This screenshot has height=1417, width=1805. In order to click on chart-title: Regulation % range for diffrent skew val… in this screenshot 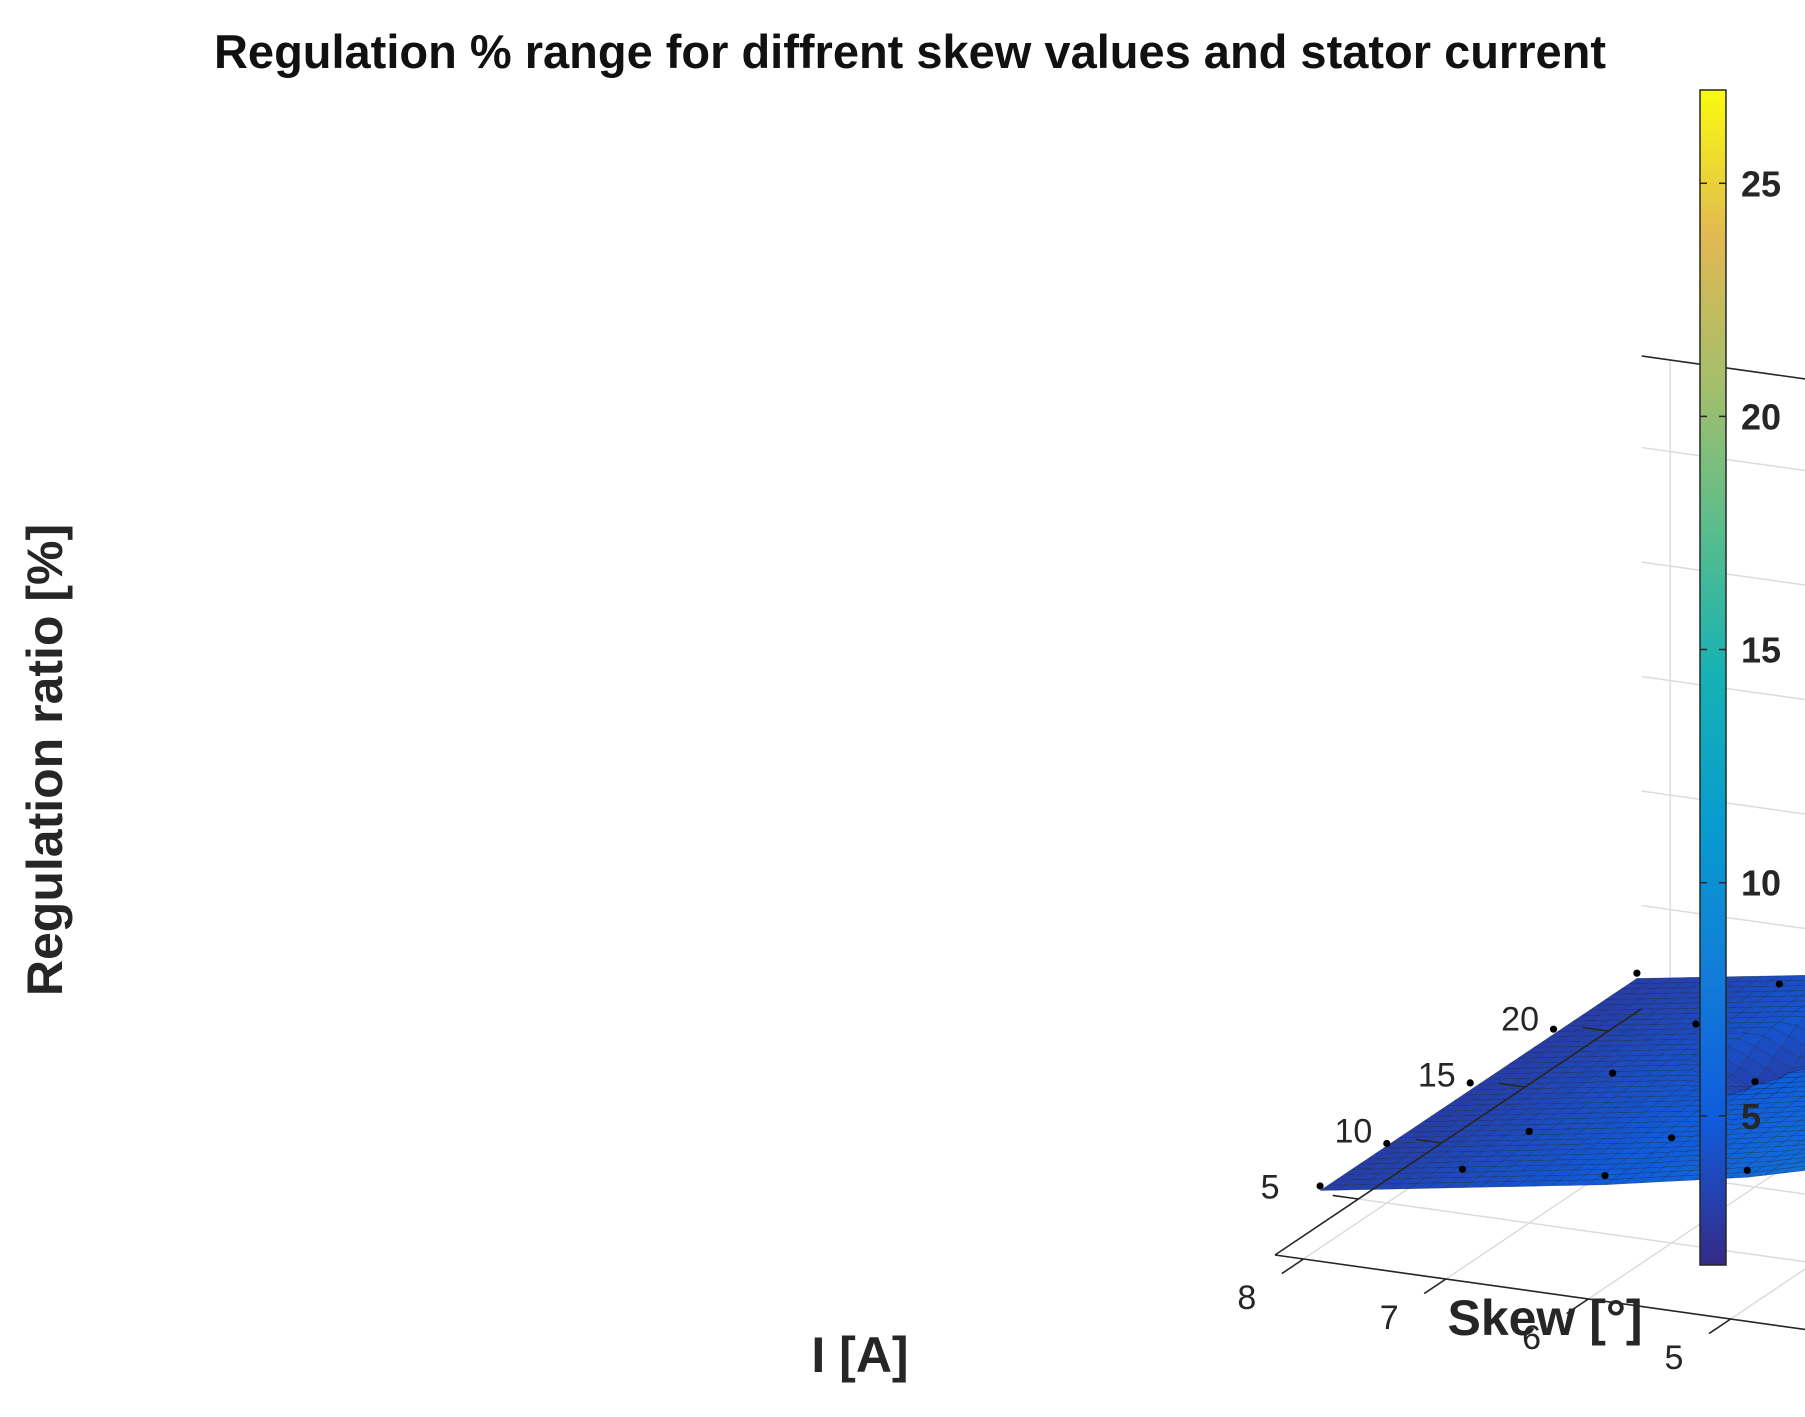, I will do `click(910, 51)`.